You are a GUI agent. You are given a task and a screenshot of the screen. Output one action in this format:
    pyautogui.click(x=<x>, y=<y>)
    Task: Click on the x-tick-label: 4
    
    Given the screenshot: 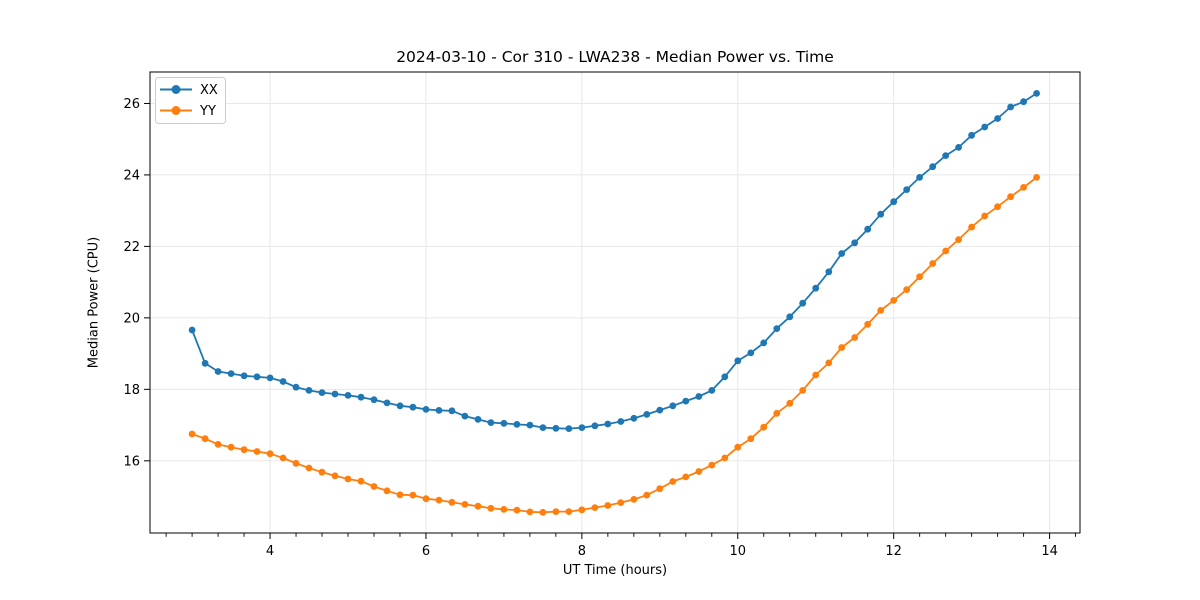 What is the action you would take?
    pyautogui.click(x=270, y=551)
    